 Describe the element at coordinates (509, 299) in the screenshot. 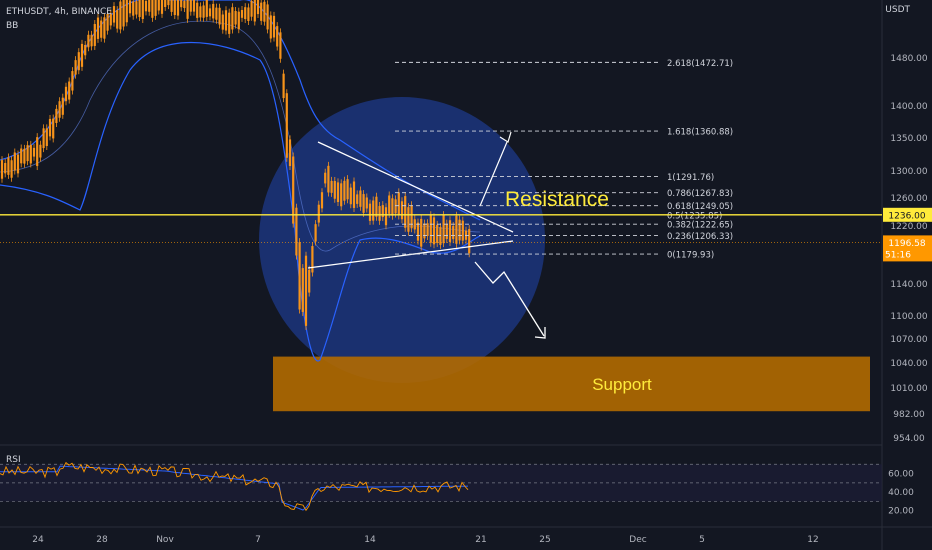

I see `breakdown-arrow` at that location.